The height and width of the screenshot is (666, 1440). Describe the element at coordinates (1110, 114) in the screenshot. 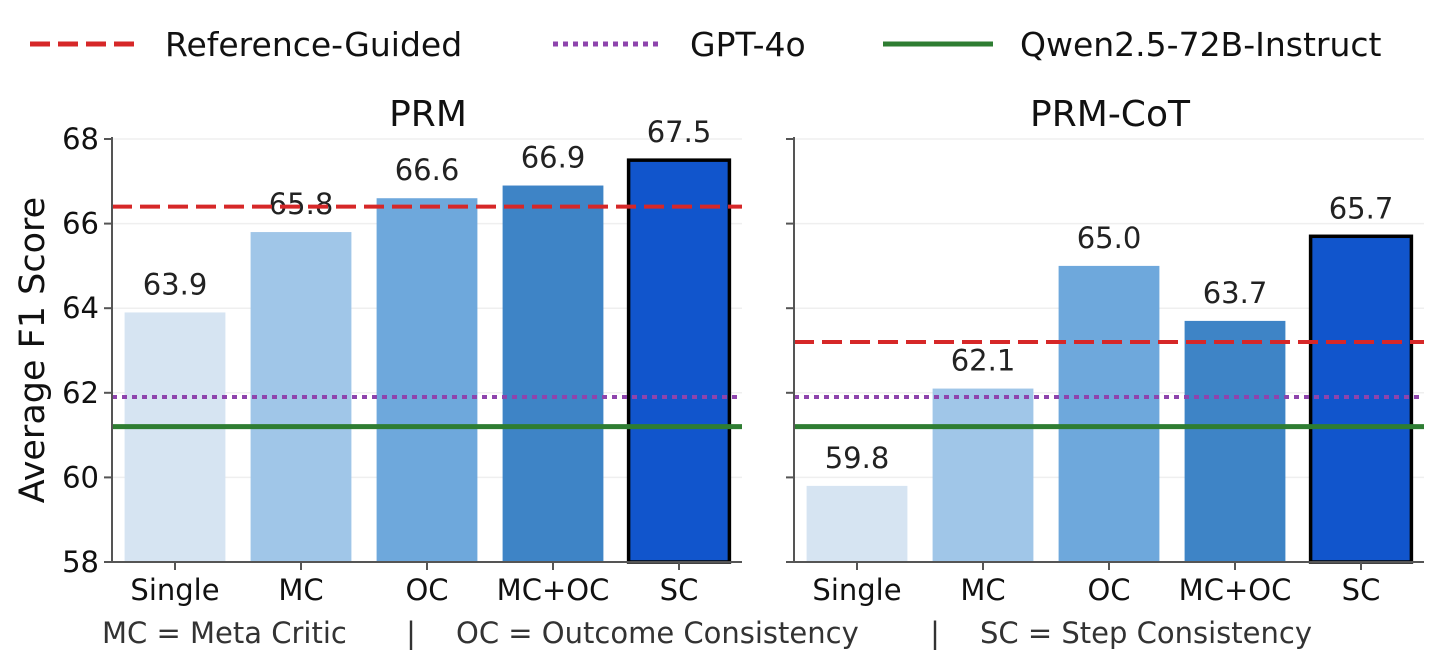

I see `panel-title-prm-cot: PRM-CoT` at that location.